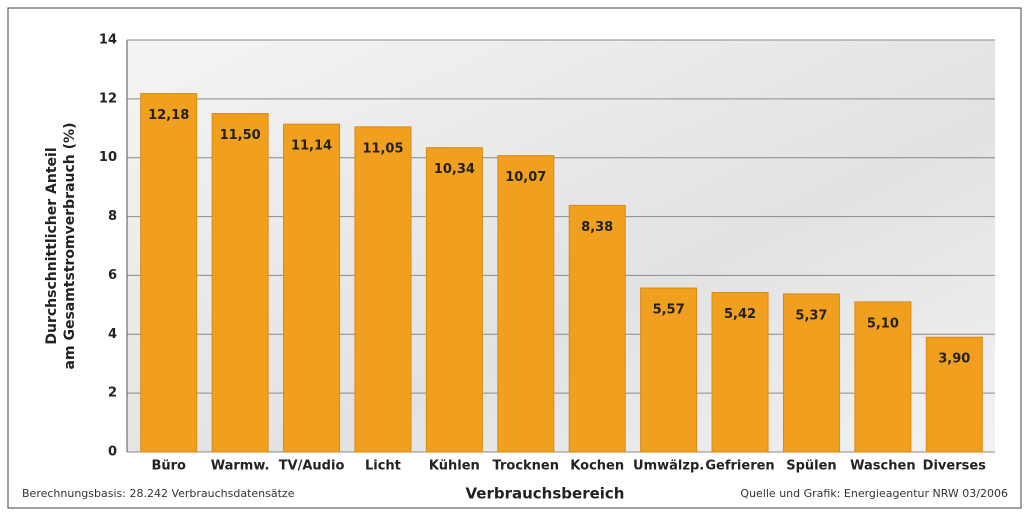 Image resolution: width=1029 pixels, height=515 pixels. What do you see at coordinates (112, 275) in the screenshot?
I see `y-tick-label: 6` at bounding box center [112, 275].